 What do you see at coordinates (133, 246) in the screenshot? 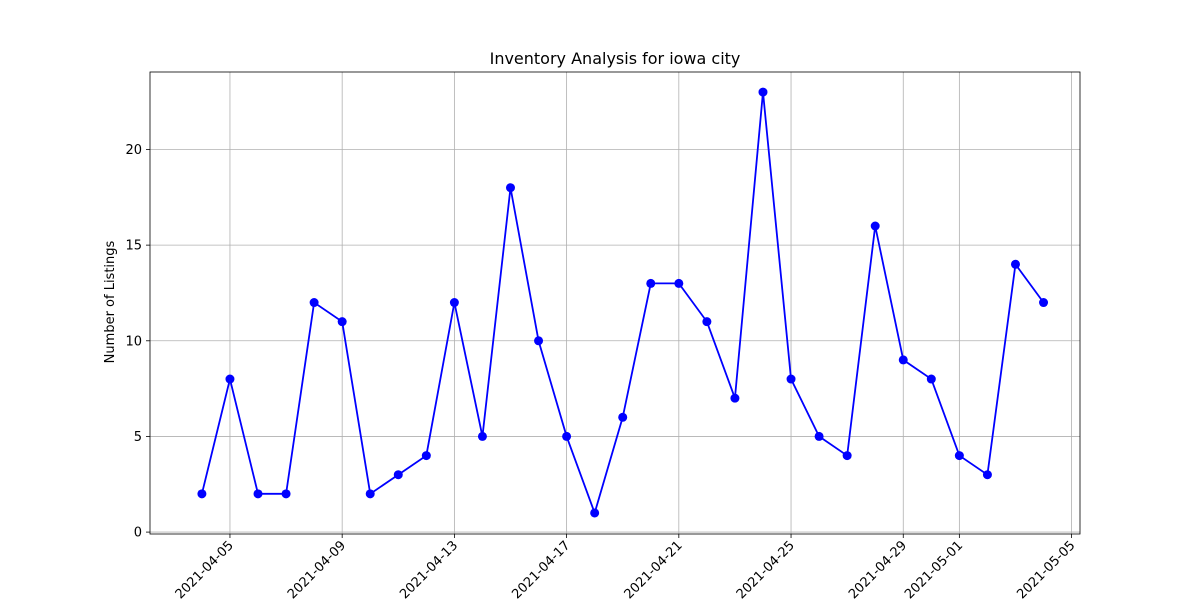
I see `y-tick-label: 15` at bounding box center [133, 246].